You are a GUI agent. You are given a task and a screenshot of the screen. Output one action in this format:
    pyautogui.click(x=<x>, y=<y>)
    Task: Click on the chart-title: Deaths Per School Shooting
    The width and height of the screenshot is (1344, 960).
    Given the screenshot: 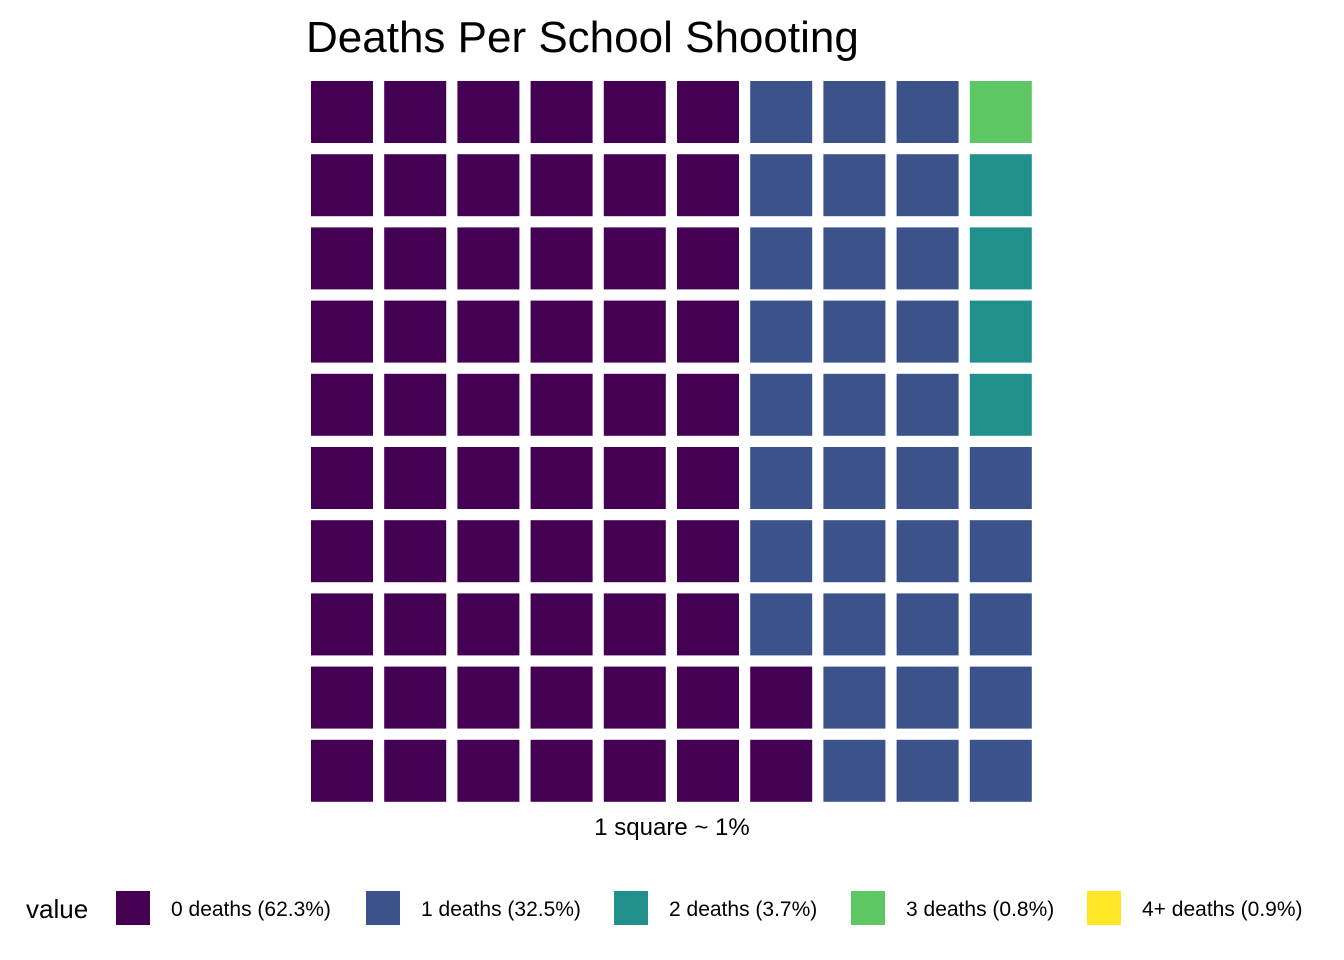 What is the action you would take?
    pyautogui.click(x=582, y=37)
    